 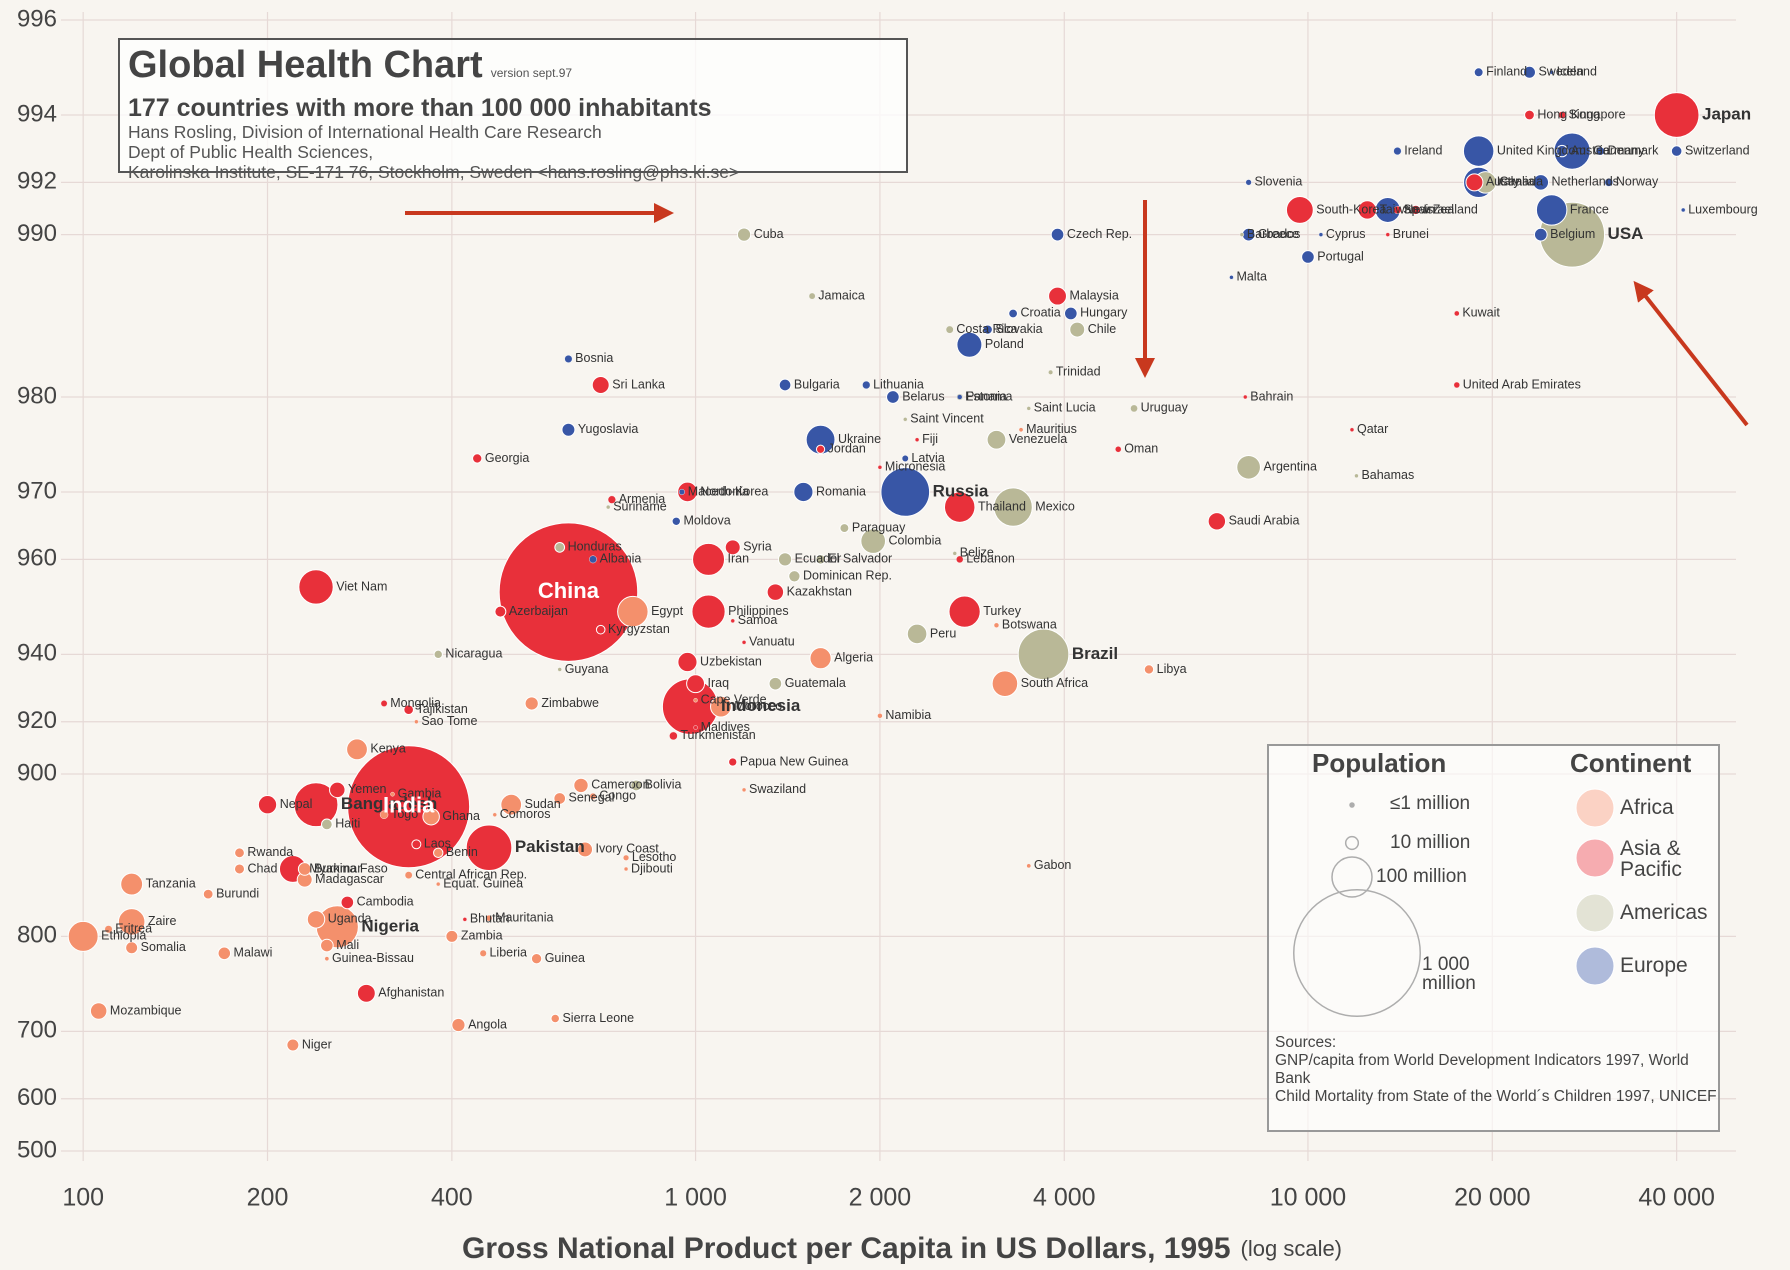 What do you see at coordinates (621, 559) in the screenshot?
I see `country-label: Albania` at bounding box center [621, 559].